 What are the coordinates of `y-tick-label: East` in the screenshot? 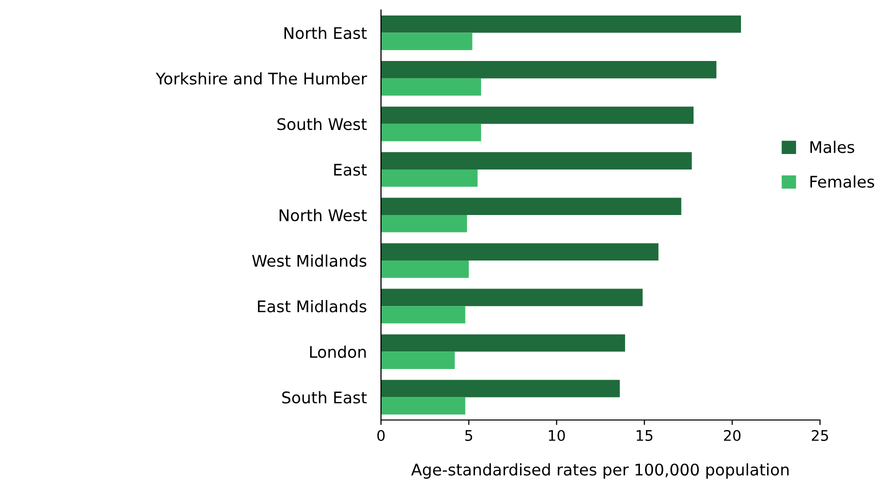 It's located at (350, 170).